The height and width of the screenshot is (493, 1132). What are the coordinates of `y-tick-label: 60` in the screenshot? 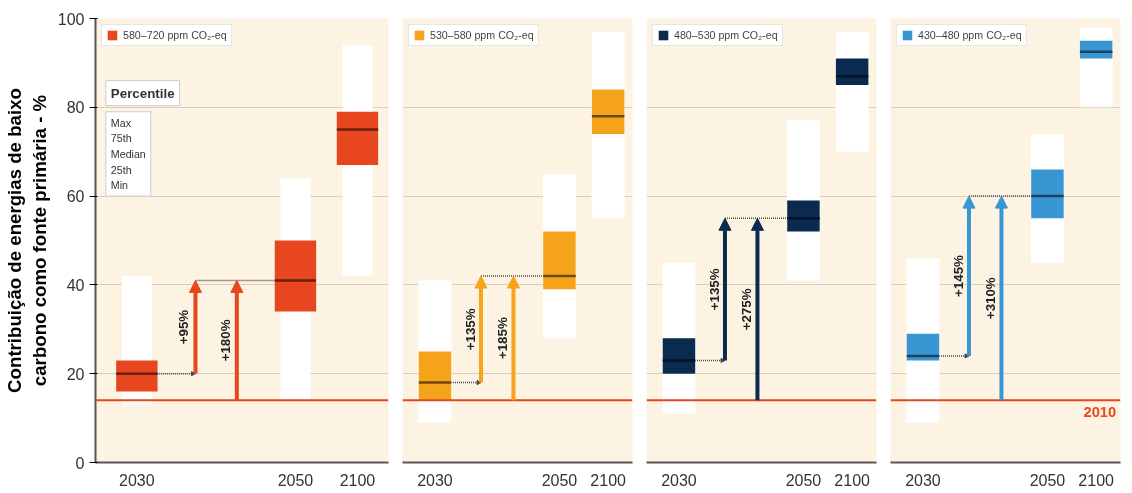 It's located at (75, 197).